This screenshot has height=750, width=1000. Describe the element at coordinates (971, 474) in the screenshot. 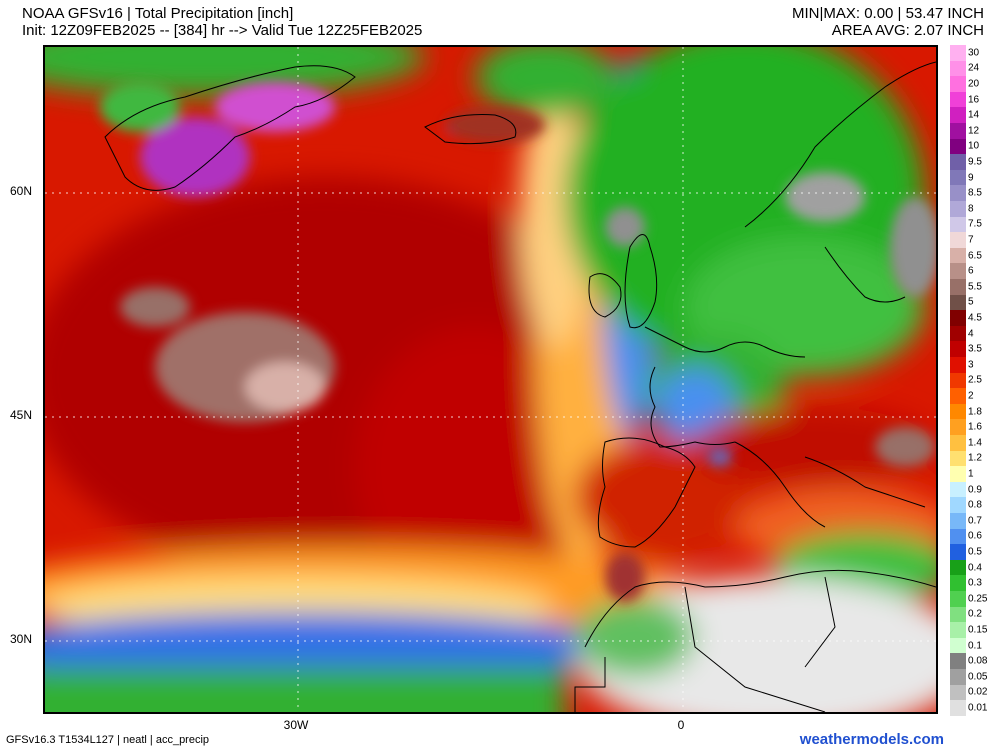

I see `colorbar-label: 1` at that location.